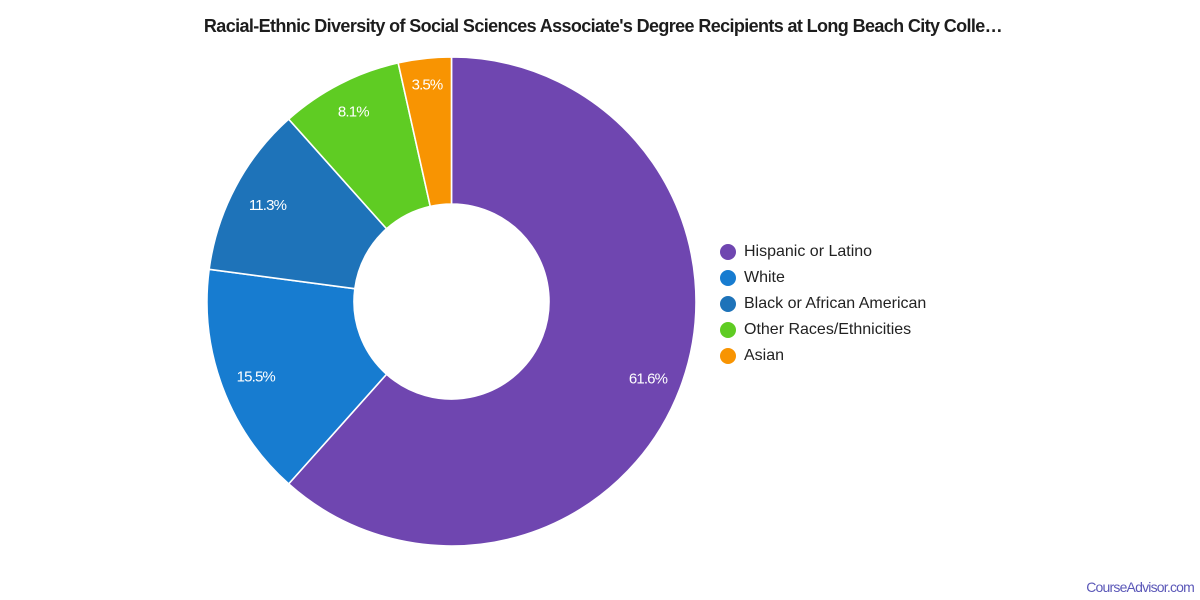 This screenshot has height=600, width=1200. What do you see at coordinates (648, 379) in the screenshot?
I see `svg-text: 61.6%` at bounding box center [648, 379].